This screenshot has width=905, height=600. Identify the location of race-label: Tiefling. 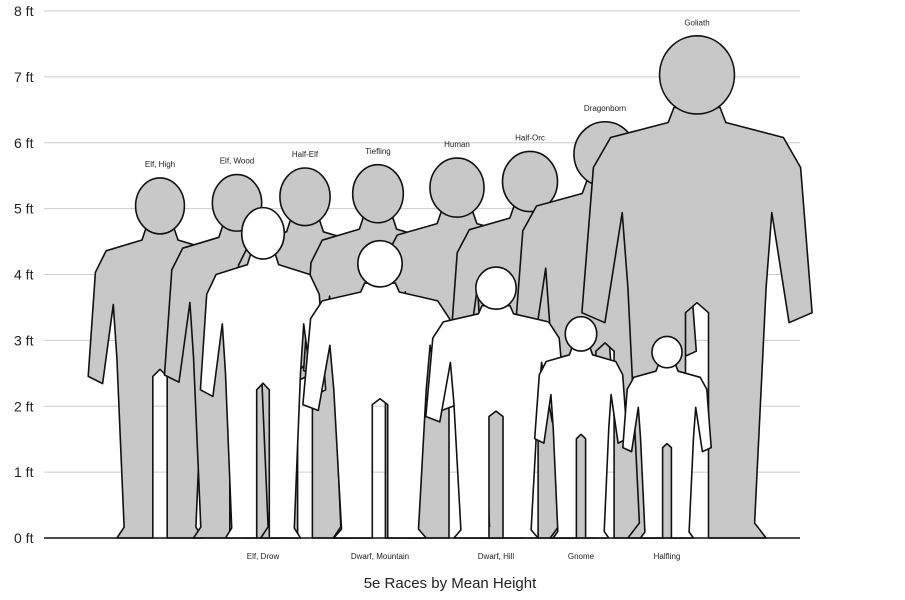
(378, 151).